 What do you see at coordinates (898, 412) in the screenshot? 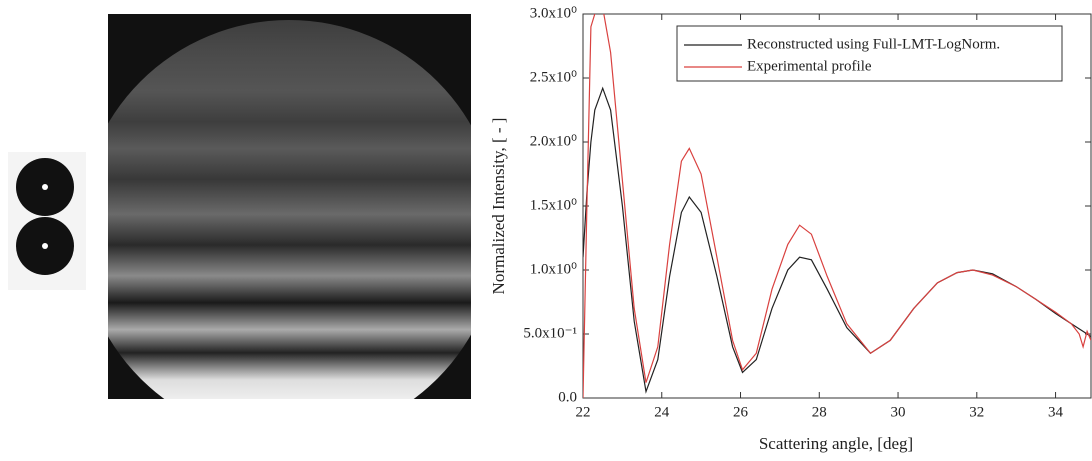
I see `x-tick-label: 30` at bounding box center [898, 412].